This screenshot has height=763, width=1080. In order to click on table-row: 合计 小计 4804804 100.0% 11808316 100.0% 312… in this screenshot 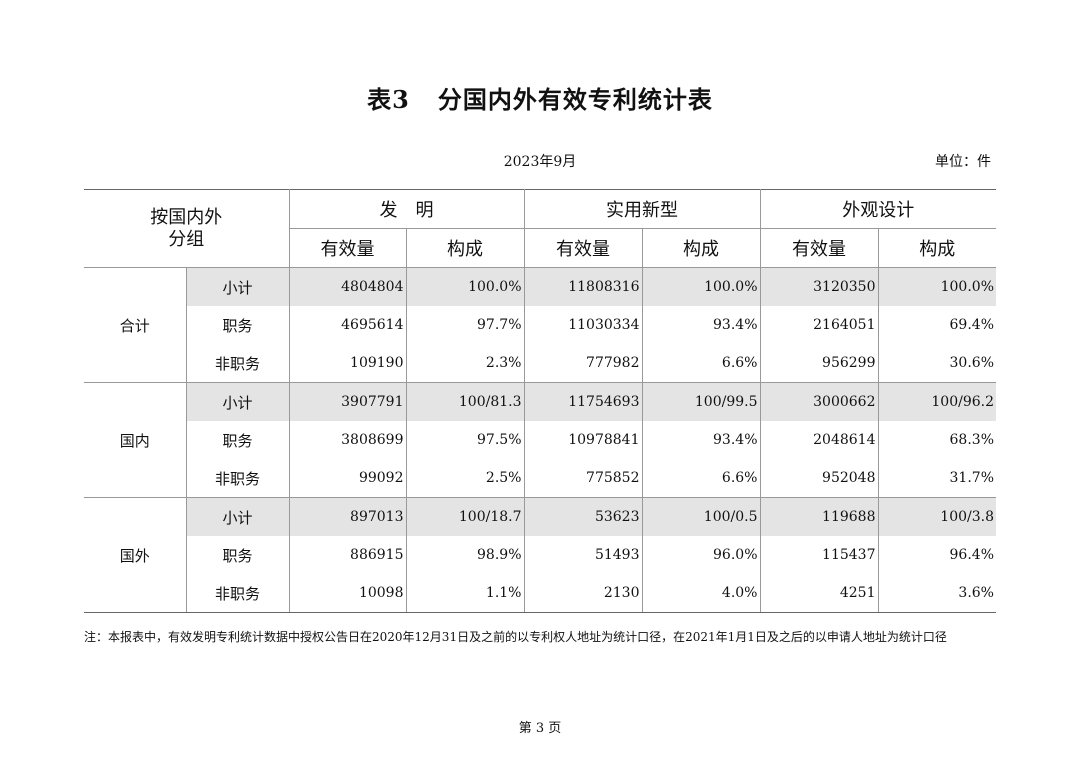, I will do `click(540, 325)`.